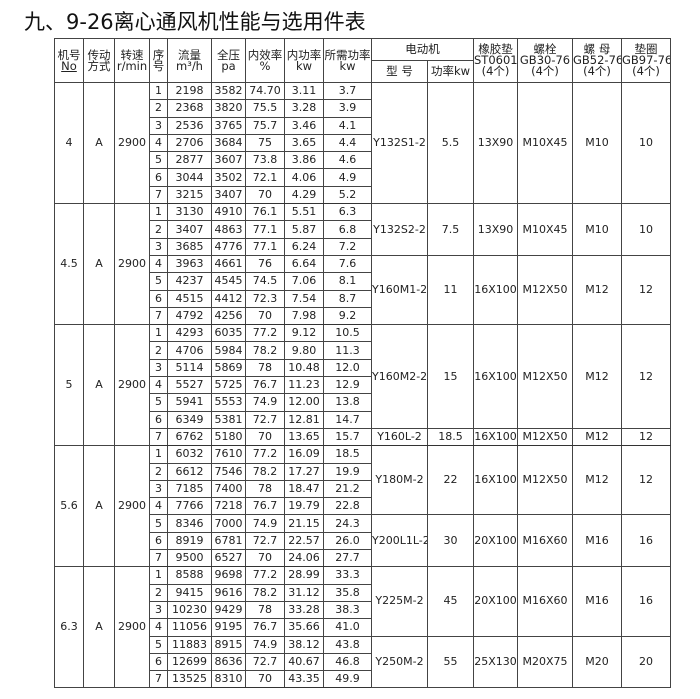  I want to click on cell-pressure: 5553, so click(228, 402).